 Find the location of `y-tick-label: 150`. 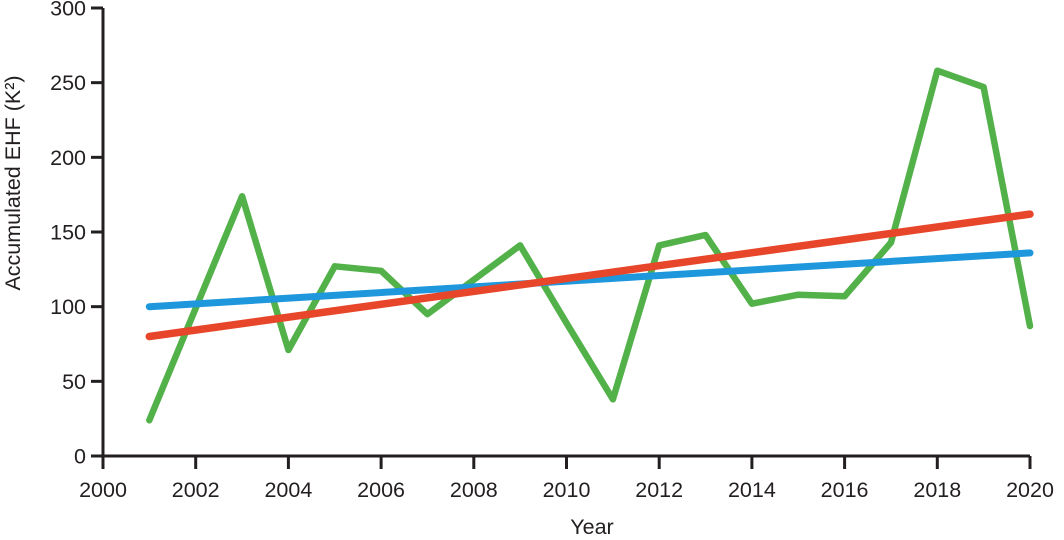

y-tick-label: 150 is located at coordinates (68, 233).